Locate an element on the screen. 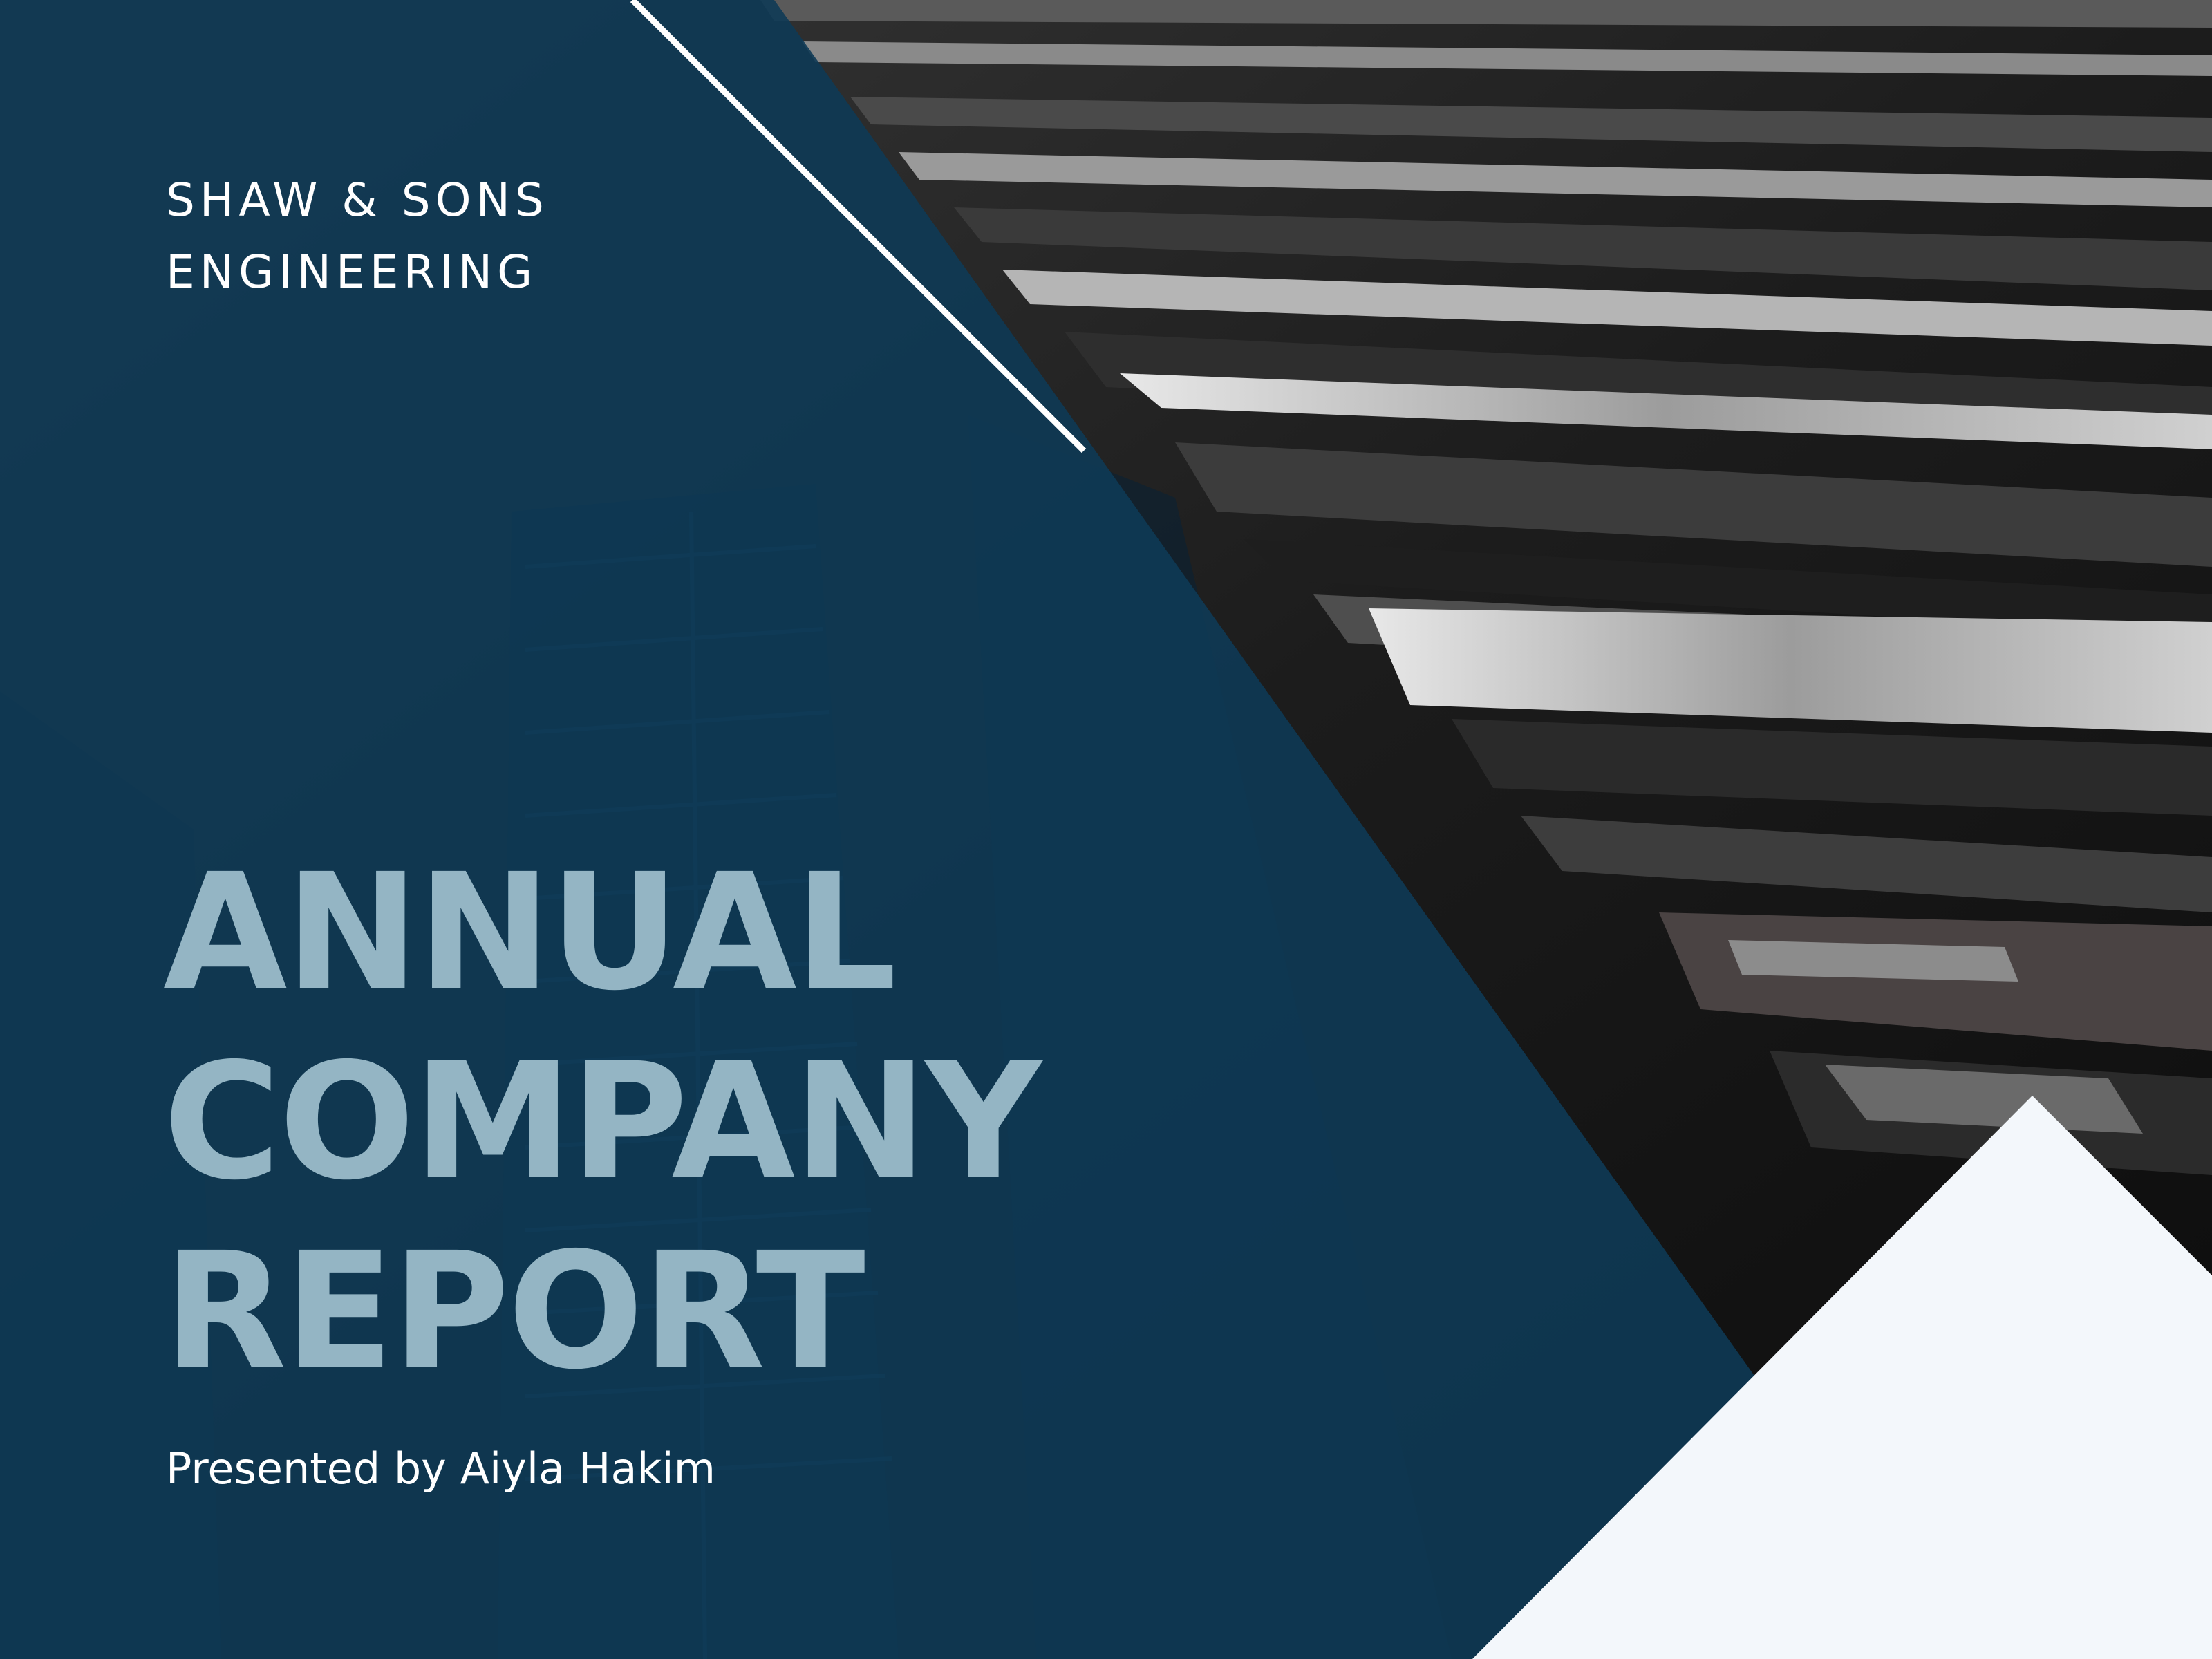  corner-triangle is located at coordinates (1842, 1377).